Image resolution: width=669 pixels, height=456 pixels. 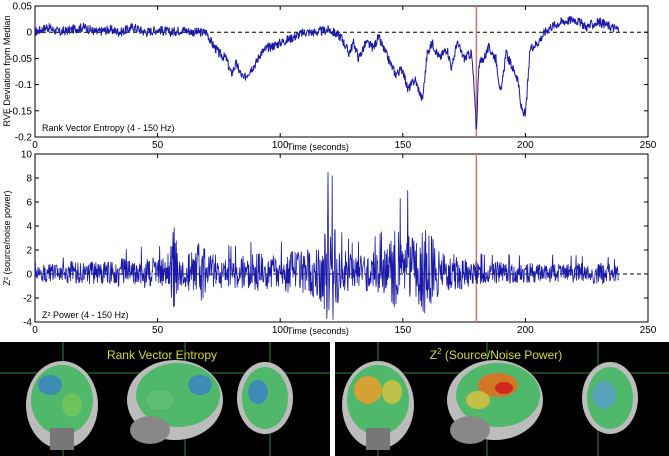 What do you see at coordinates (85, 315) in the screenshot?
I see `z2-inner-label: Z² Power (4 - 150 Hz)` at bounding box center [85, 315].